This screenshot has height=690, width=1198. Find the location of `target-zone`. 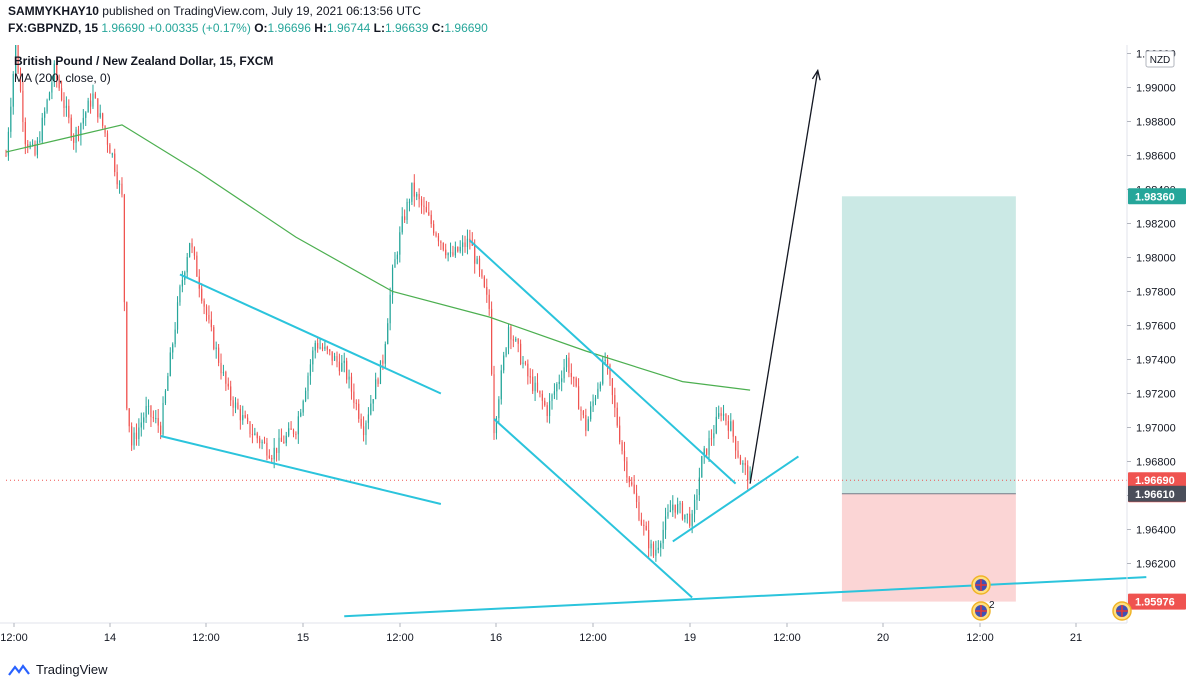

target-zone is located at coordinates (928, 345).